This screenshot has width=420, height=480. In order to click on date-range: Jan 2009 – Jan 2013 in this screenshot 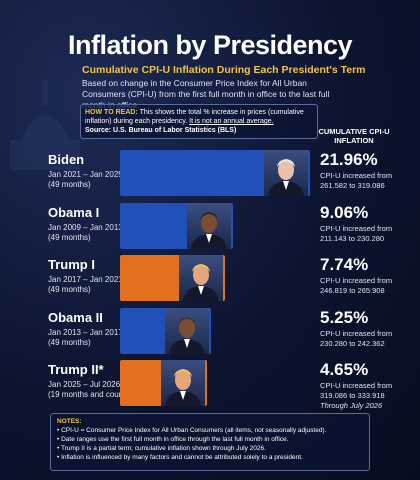, I will do `click(85, 227)`.